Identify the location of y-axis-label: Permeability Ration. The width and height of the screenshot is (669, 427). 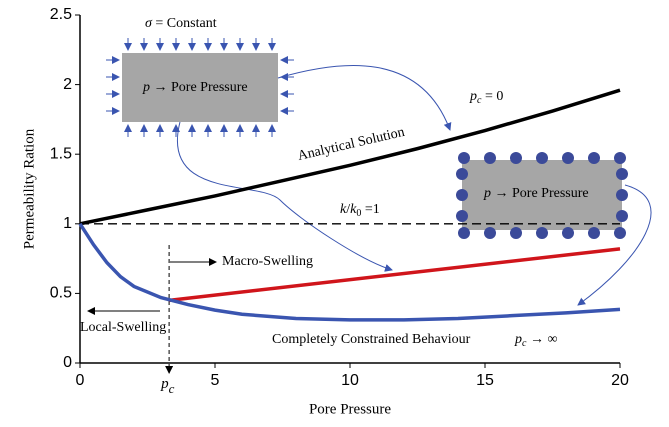
(29, 188).